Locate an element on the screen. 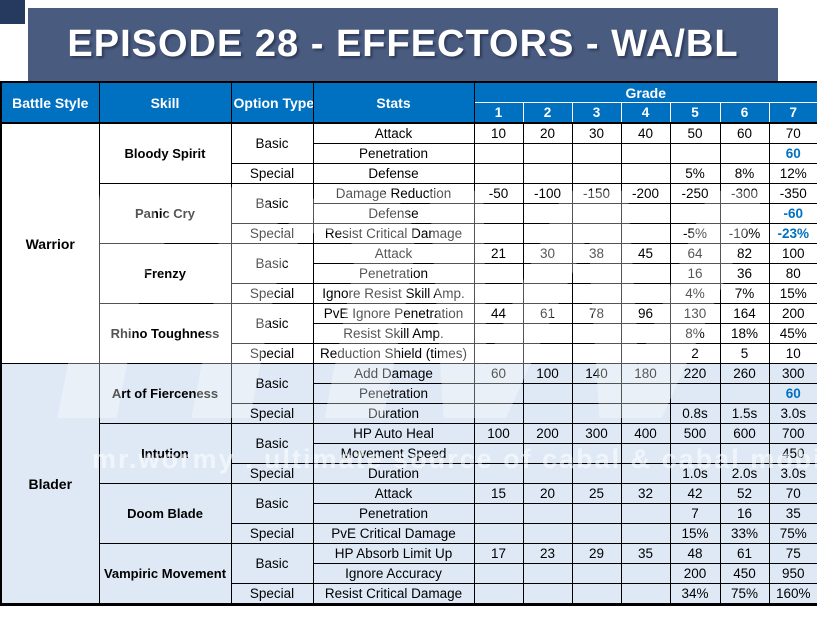 Image resolution: width=817 pixels, height=637 pixels. grade-value-cell: -60 is located at coordinates (792, 213).